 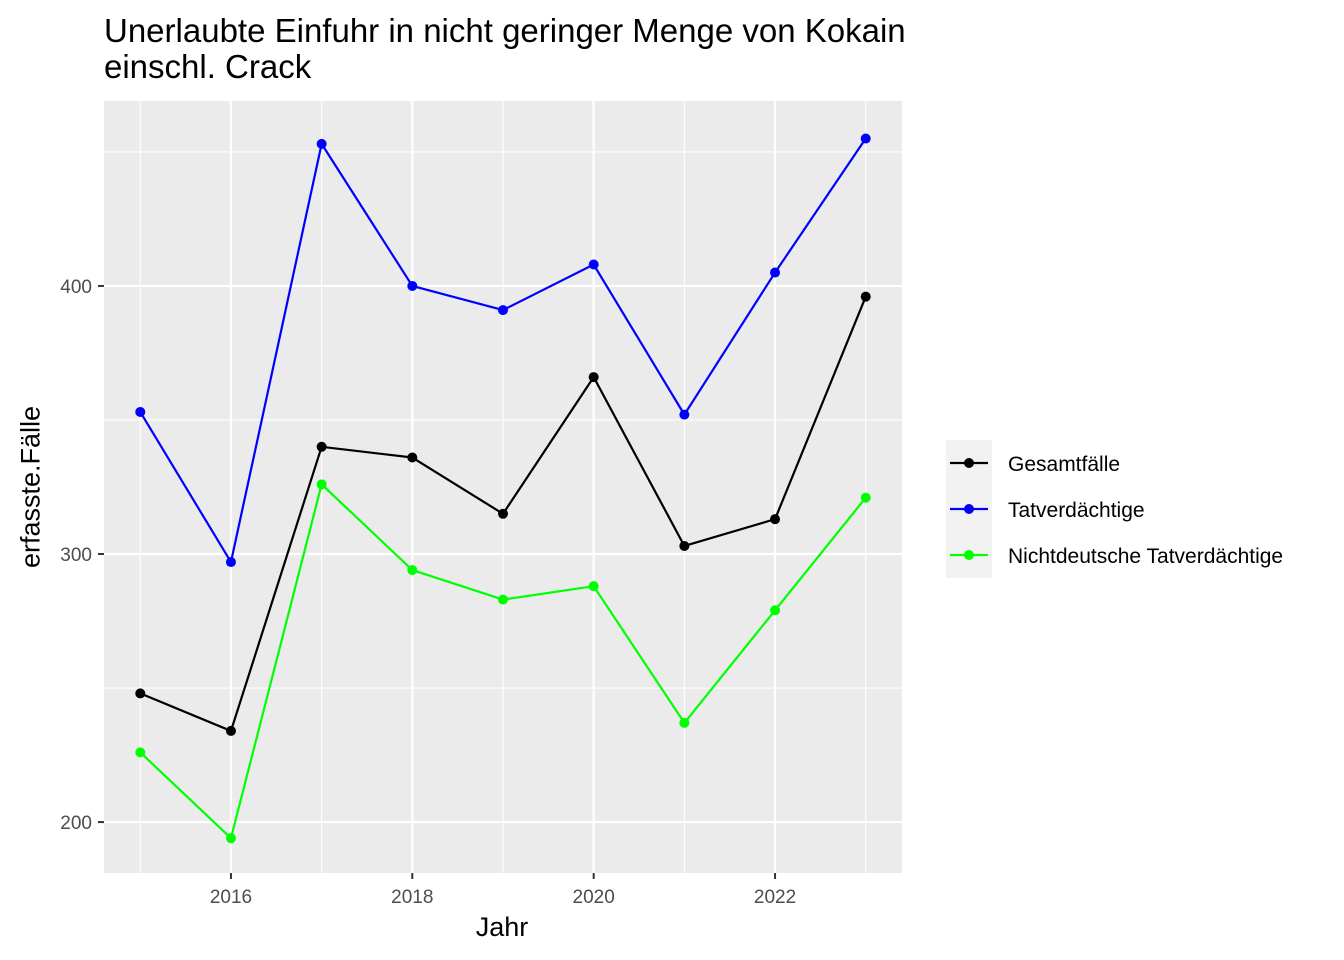 What do you see at coordinates (502, 927) in the screenshot?
I see `x-axis-label: Jahr` at bounding box center [502, 927].